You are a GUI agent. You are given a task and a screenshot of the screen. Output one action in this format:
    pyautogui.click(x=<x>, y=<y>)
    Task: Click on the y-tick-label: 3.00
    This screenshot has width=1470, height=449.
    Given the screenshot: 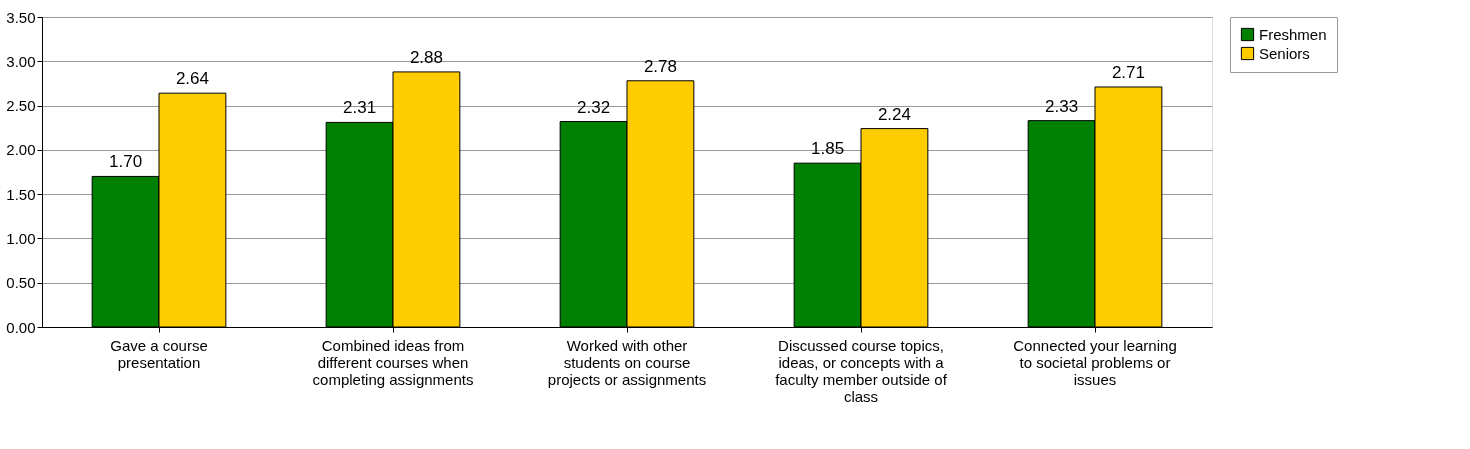 What is the action you would take?
    pyautogui.click(x=21, y=61)
    